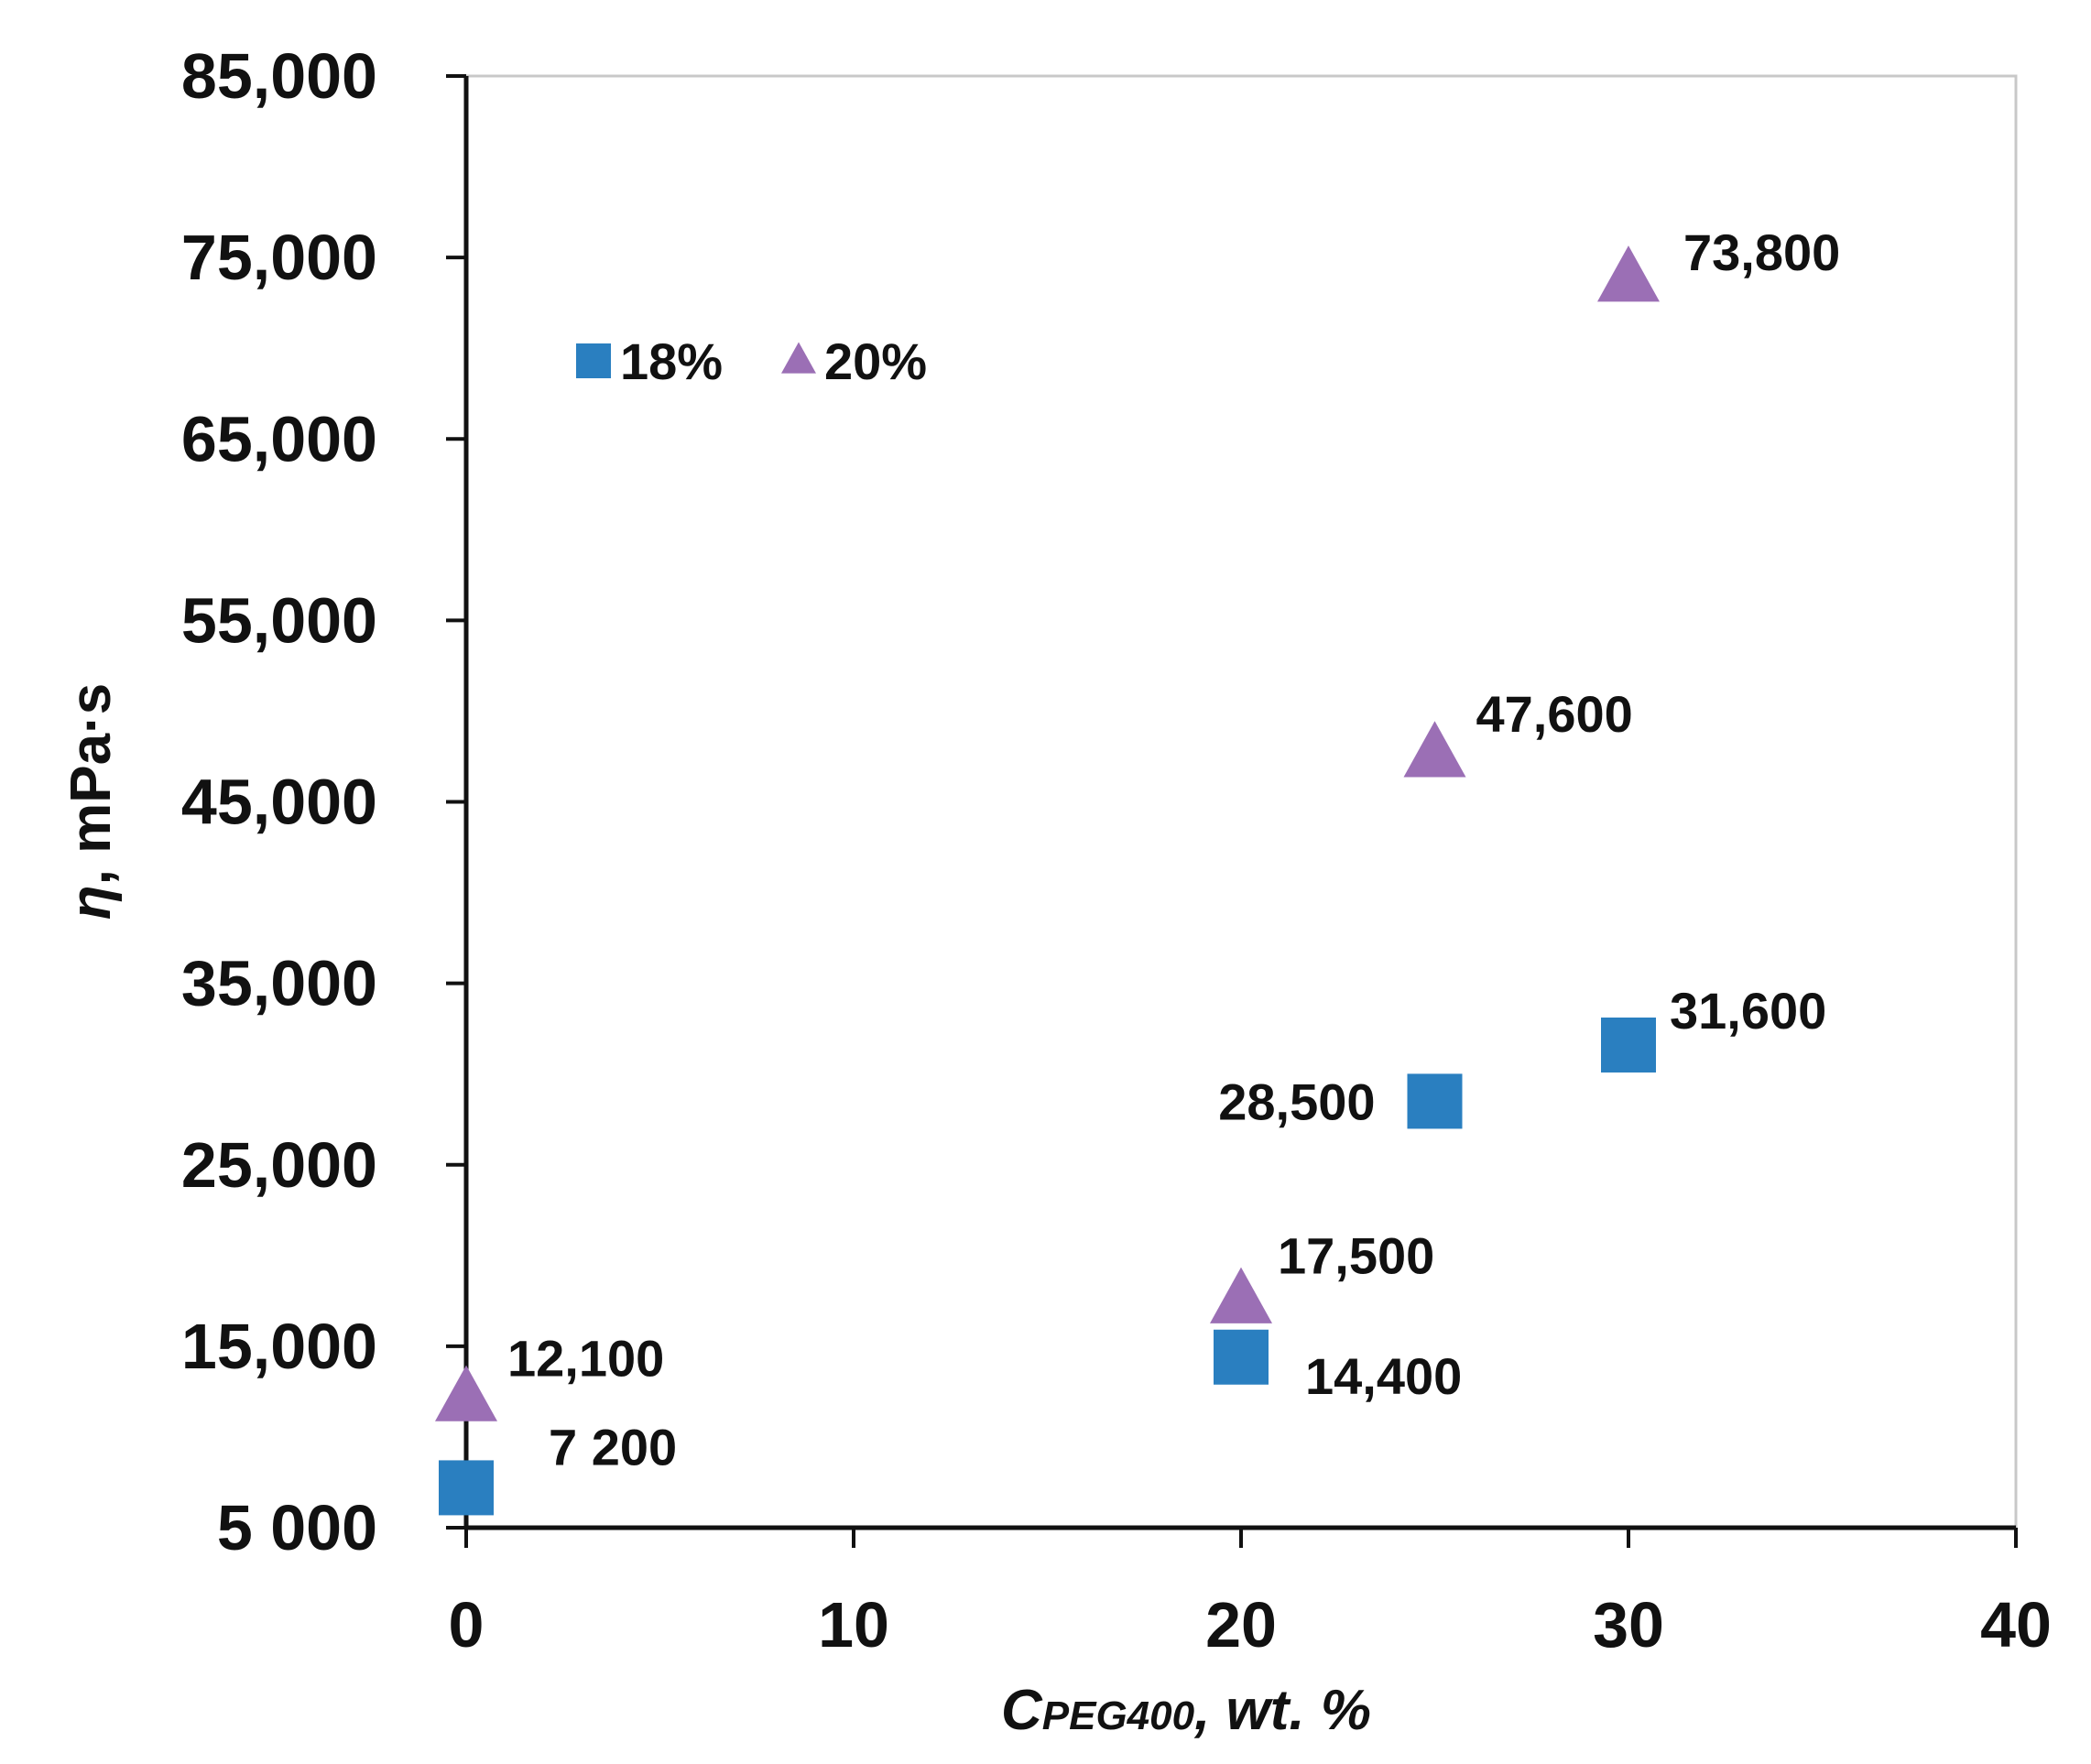 Image resolution: width=2091 pixels, height=1764 pixels. Describe the element at coordinates (467, 1625) in the screenshot. I see `x-tick-label: 0` at that location.